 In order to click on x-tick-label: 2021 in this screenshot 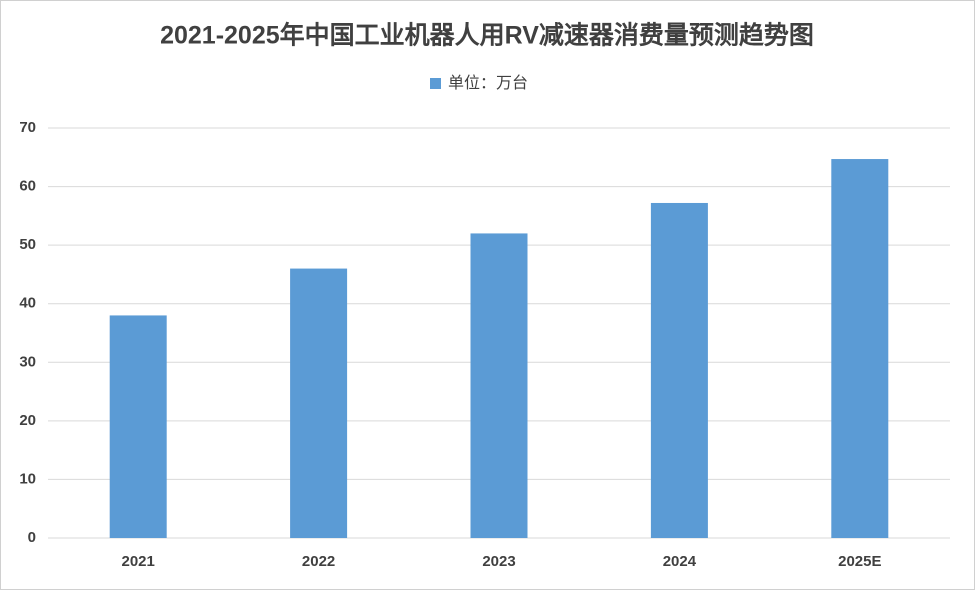, I will do `click(138, 561)`.